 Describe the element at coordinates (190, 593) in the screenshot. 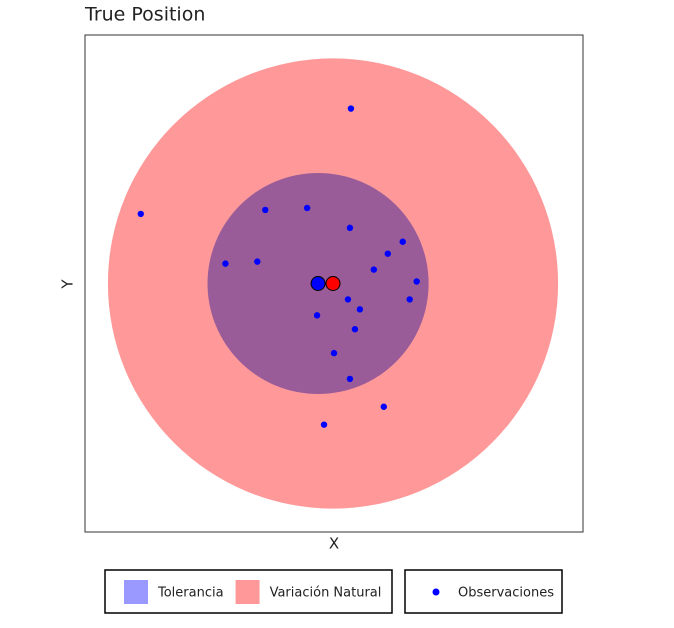

I see `legend-label: Tolerancia` at that location.